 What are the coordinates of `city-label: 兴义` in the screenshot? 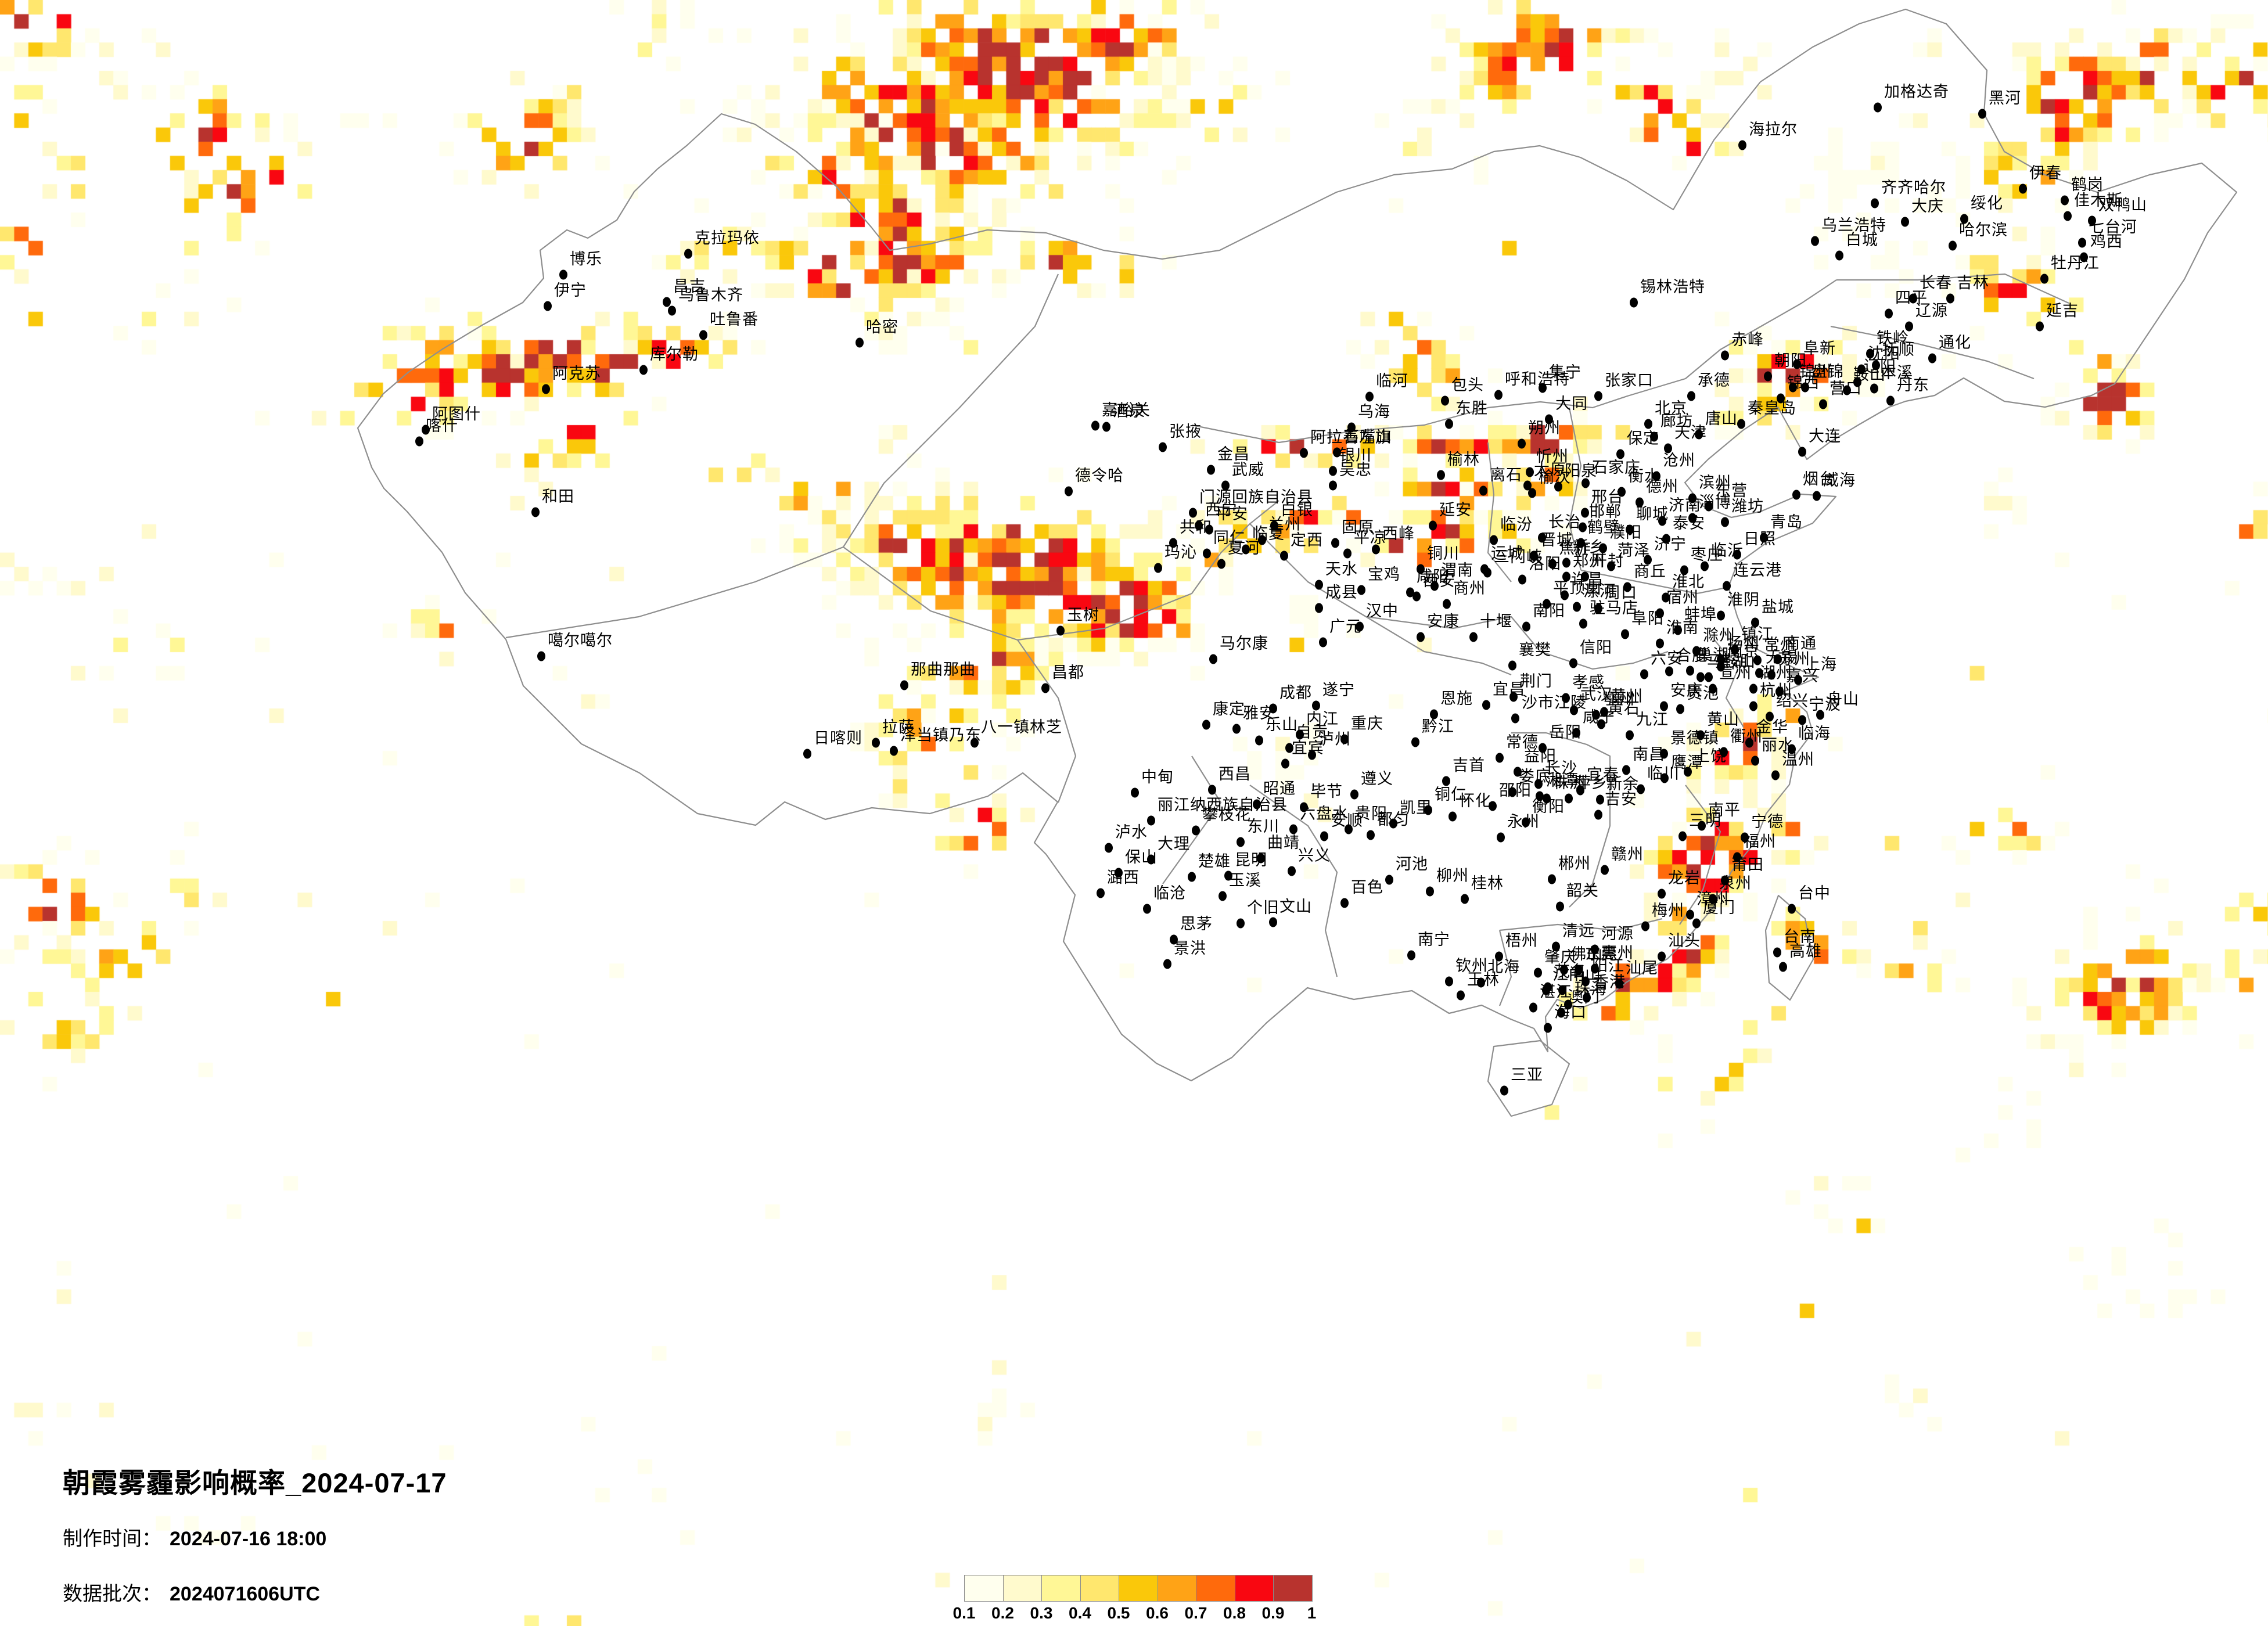 It's located at (1314, 856).